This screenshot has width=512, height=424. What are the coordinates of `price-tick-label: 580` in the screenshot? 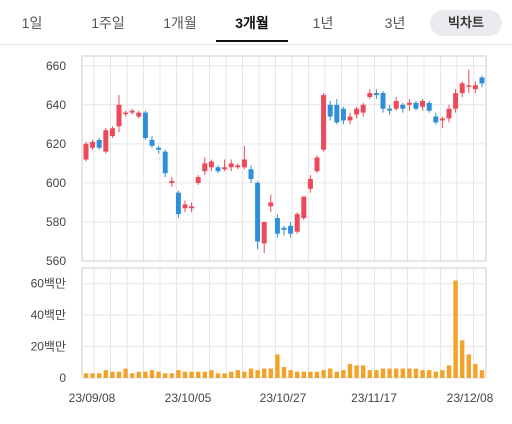 It's located at (56, 222).